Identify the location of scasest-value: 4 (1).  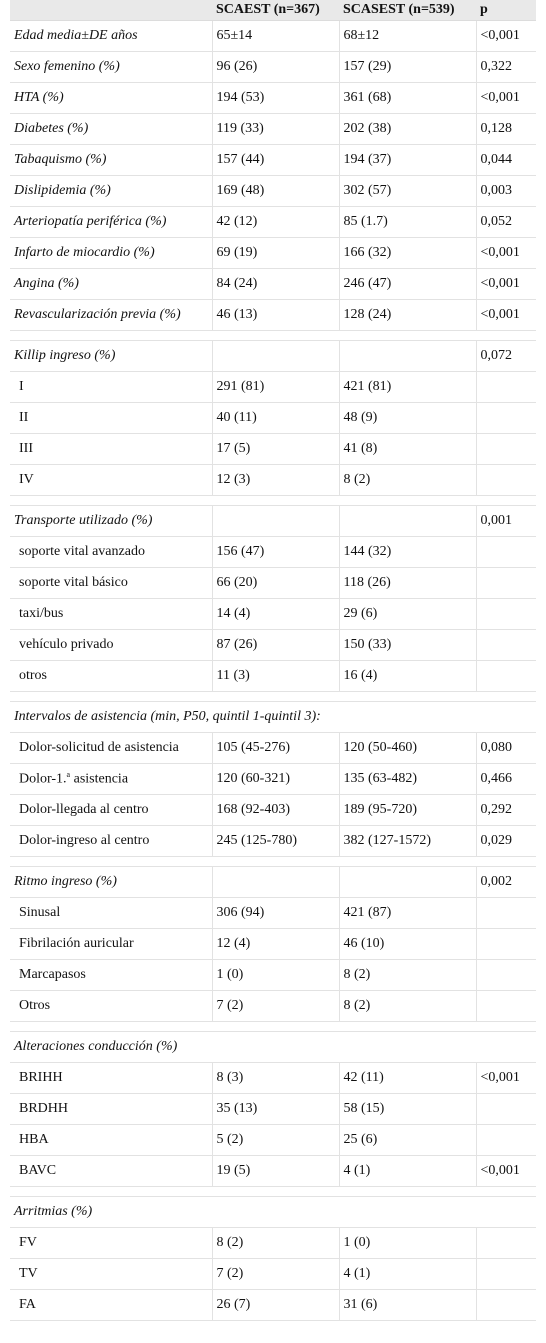
(408, 1274).